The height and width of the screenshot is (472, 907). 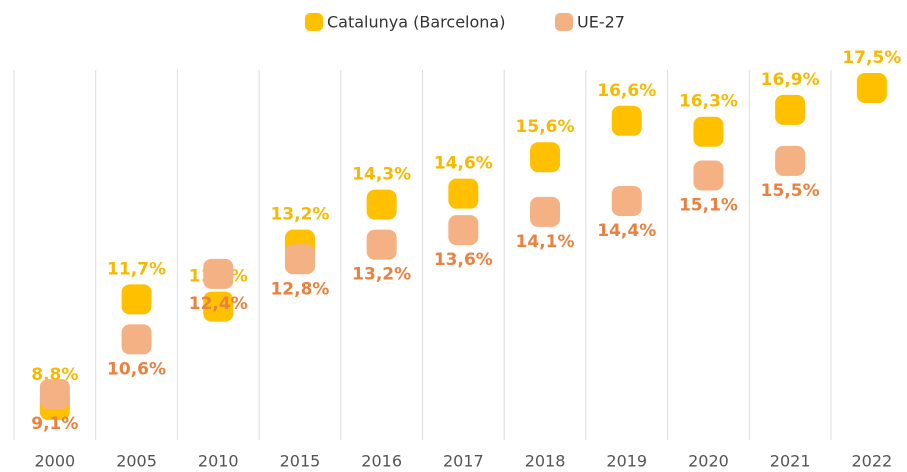 I want to click on value-label: 16,6%, so click(x=626, y=91).